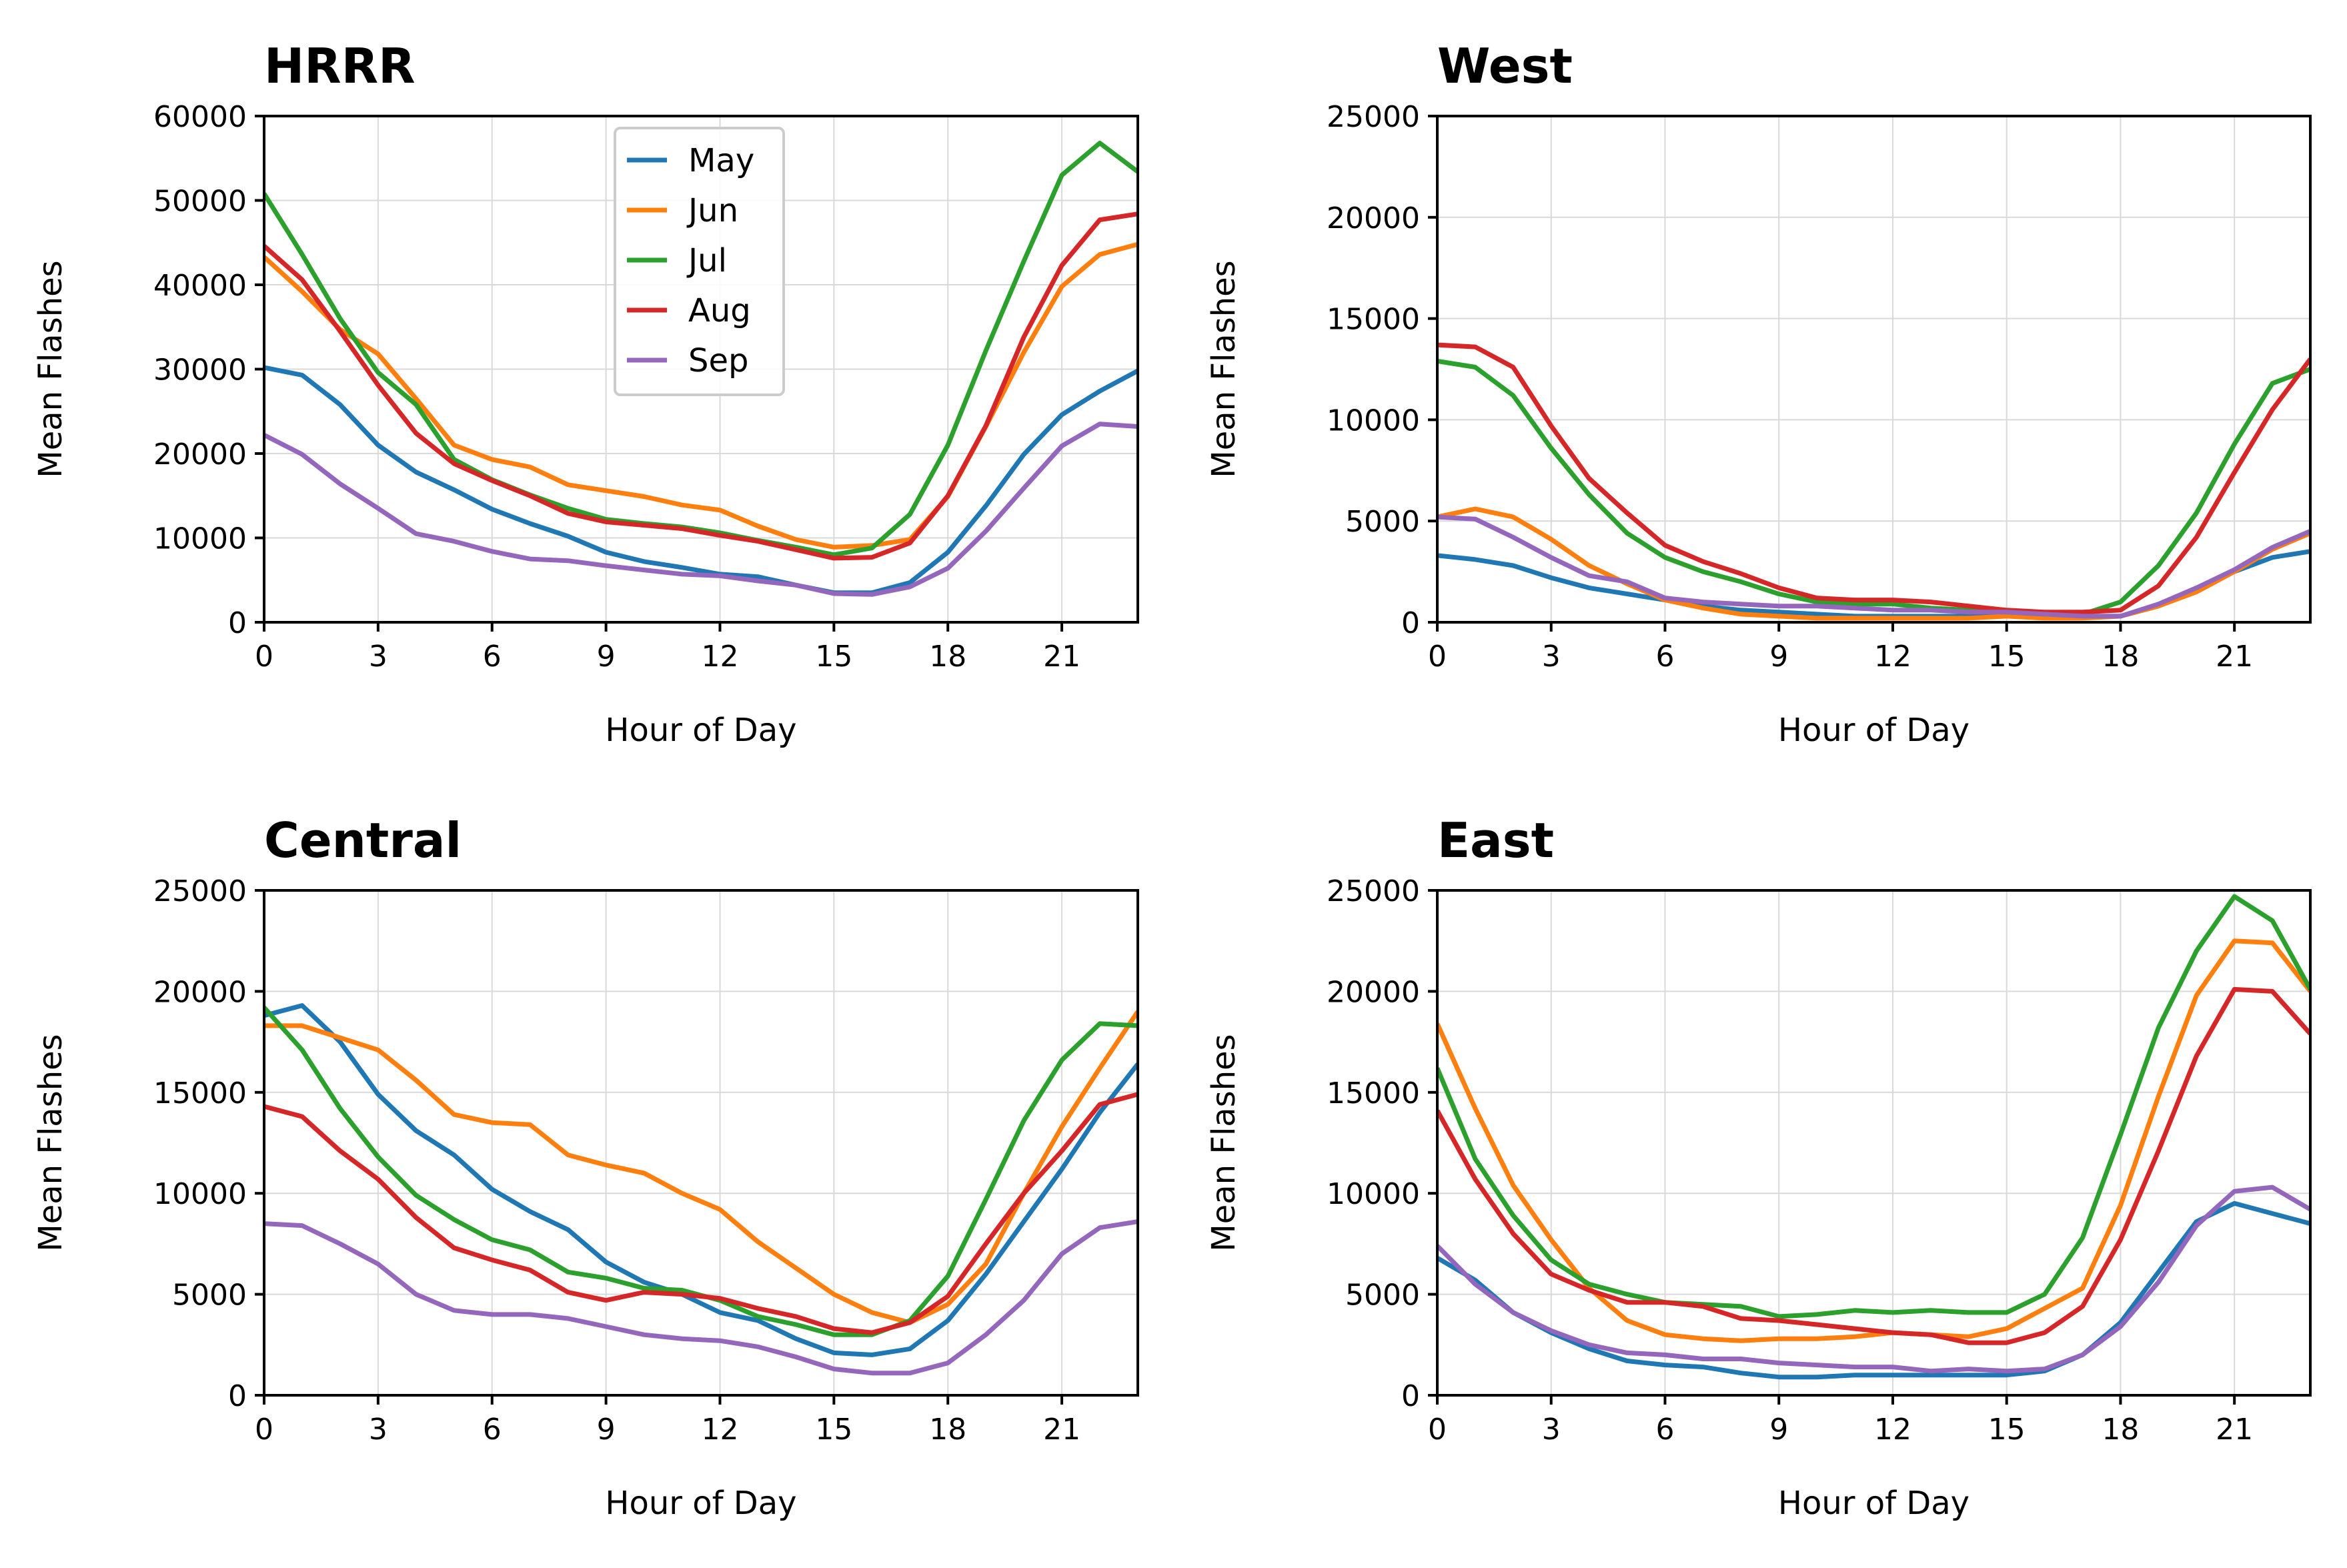  Describe the element at coordinates (340, 66) in the screenshot. I see `panel-title: HRRR` at that location.